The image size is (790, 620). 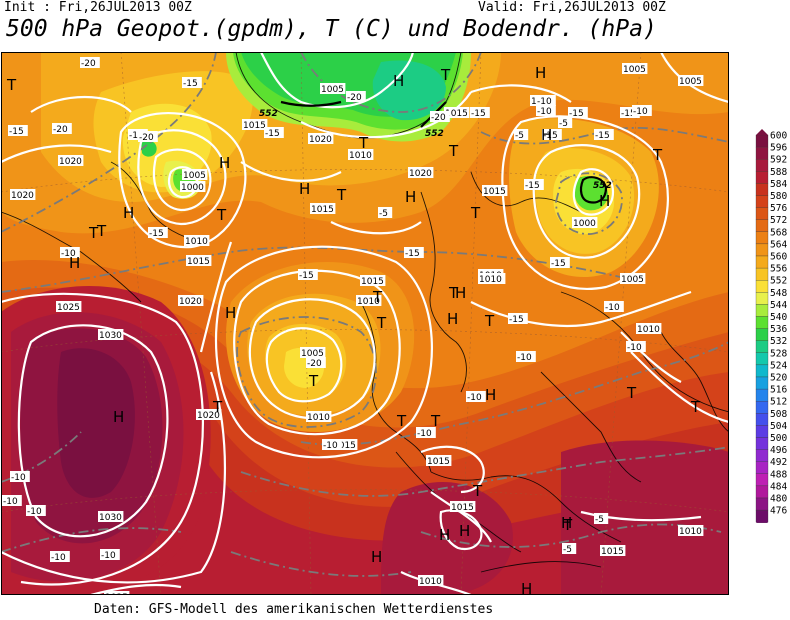 What do you see at coordinates (363, 143) in the screenshot?
I see `low-center-c11: T` at bounding box center [363, 143].